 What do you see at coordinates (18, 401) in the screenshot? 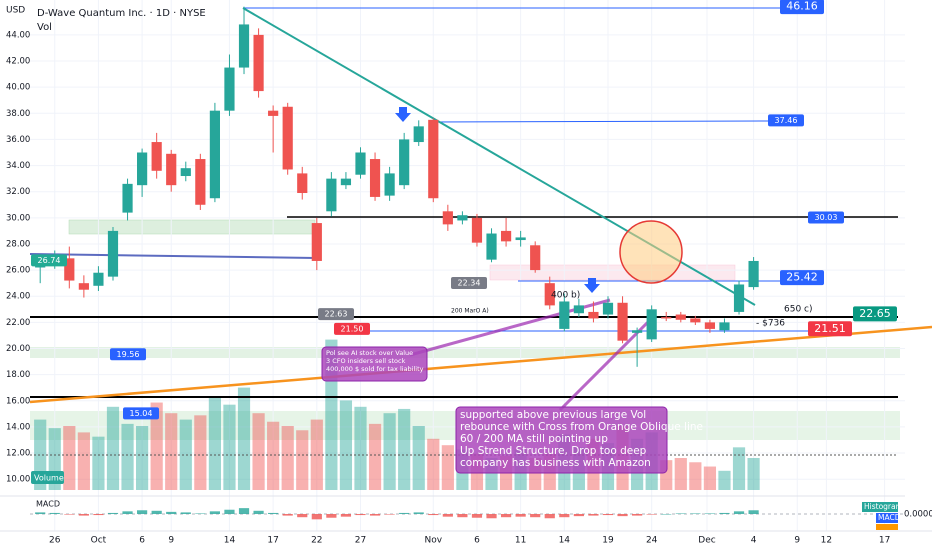
I see `y-tick-label: 16.00` at bounding box center [18, 401].